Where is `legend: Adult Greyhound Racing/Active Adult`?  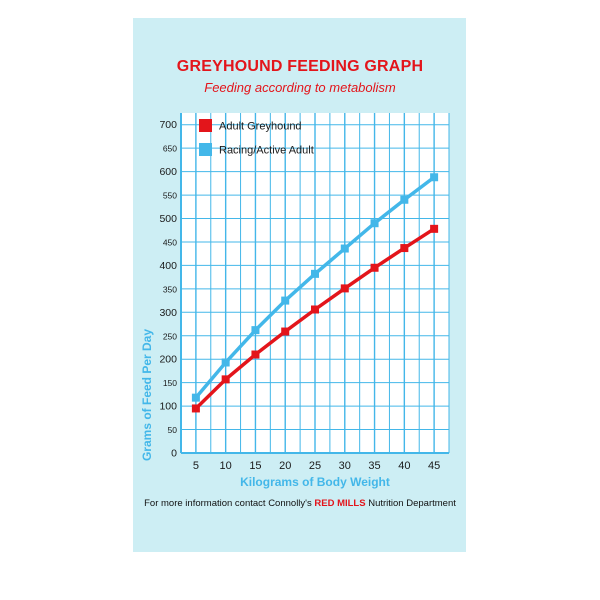
legend: Adult Greyhound Racing/Active Adult is located at coordinates (256, 138).